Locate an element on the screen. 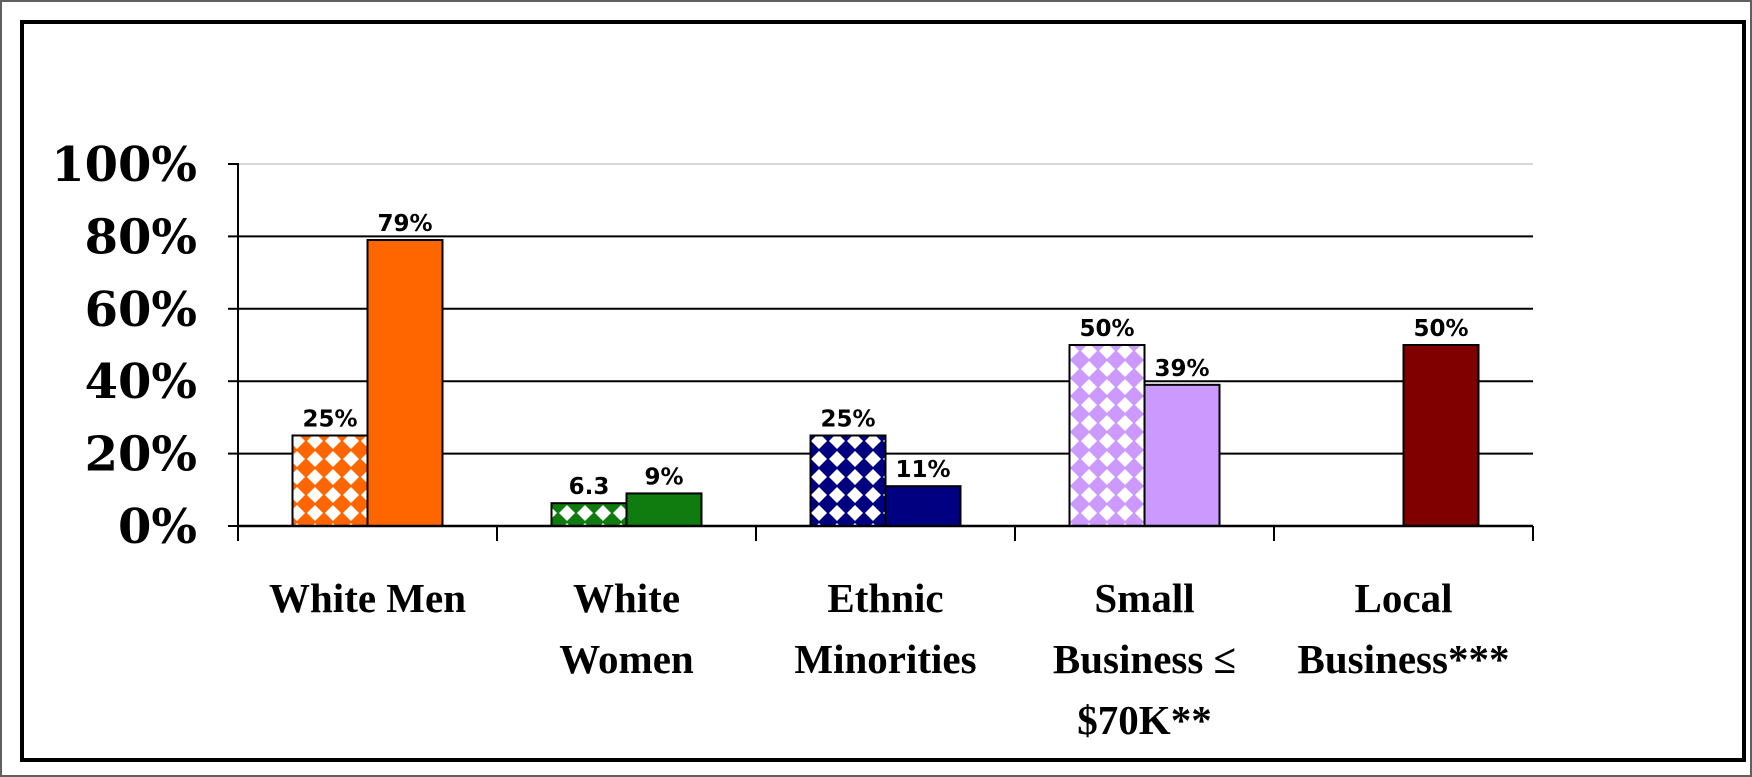  y-tick-label: 80% is located at coordinates (141, 237).